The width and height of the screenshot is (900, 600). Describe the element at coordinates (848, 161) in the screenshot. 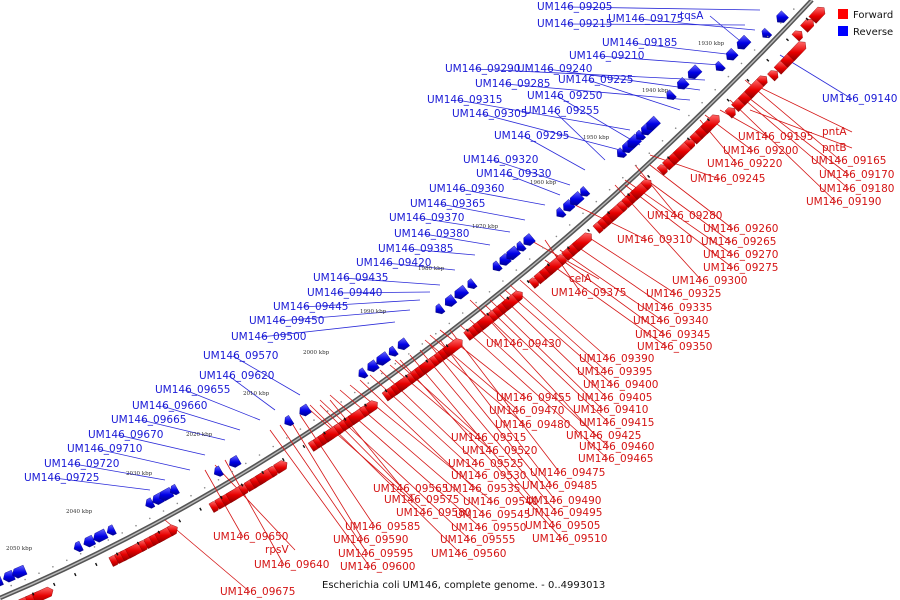

I see `forward-gene-label: UM146_09165` at that location.